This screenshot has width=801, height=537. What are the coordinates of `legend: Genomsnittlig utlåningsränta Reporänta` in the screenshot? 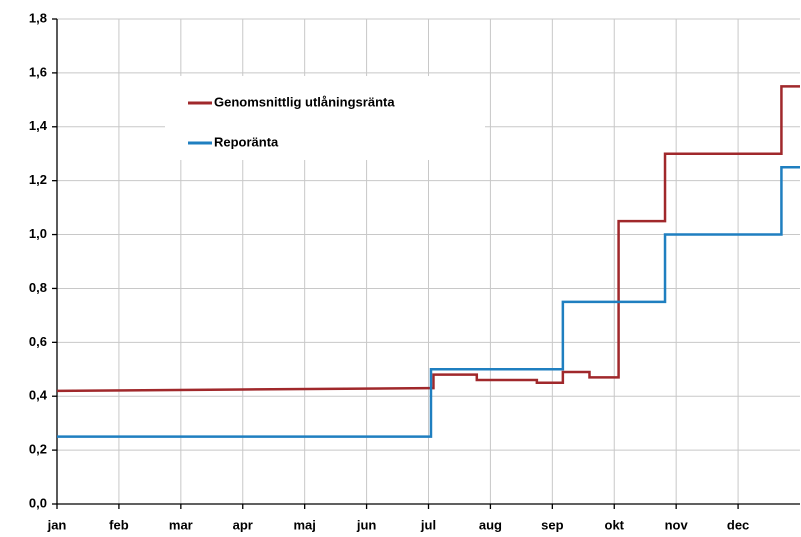 It's located at (325, 118).